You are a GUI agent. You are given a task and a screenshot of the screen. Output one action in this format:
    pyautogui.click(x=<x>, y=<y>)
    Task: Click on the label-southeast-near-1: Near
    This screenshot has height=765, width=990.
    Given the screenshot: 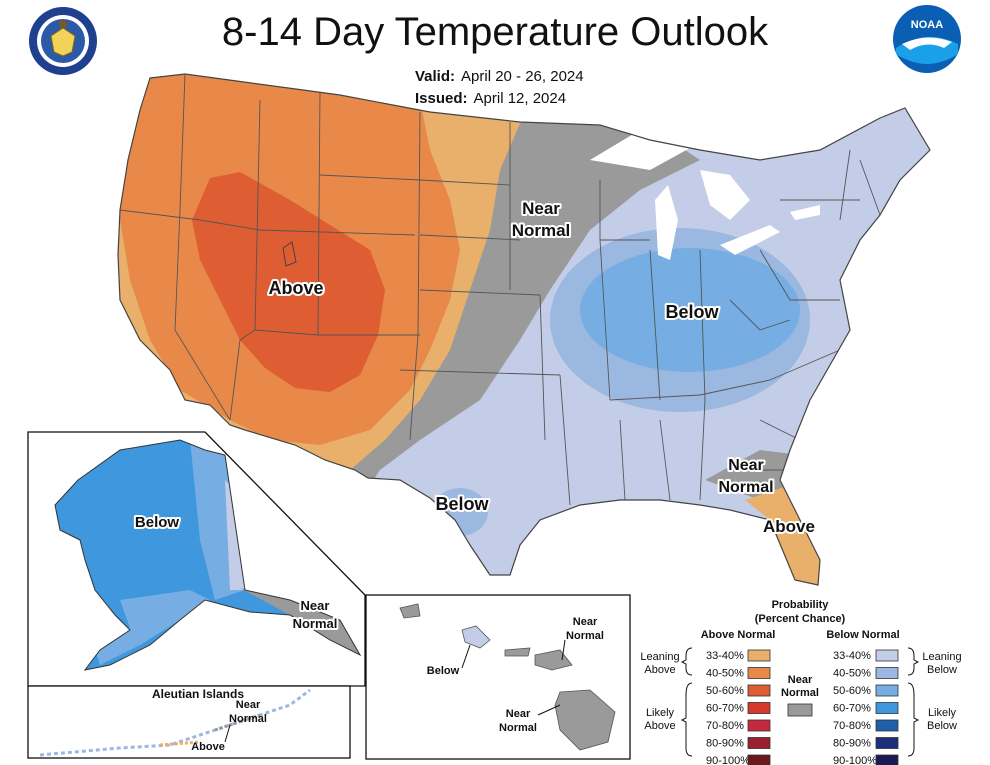 What is the action you would take?
    pyautogui.click(x=746, y=465)
    